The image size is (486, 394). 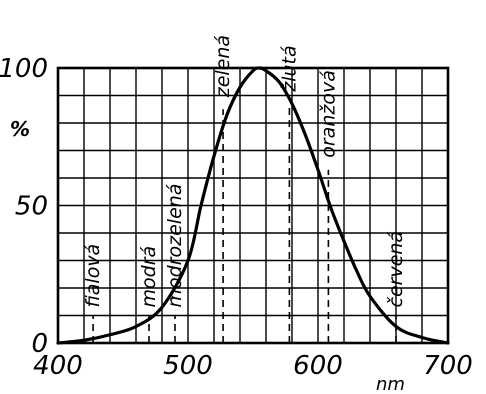 I want to click on y-axis-label: %, so click(x=20, y=129).